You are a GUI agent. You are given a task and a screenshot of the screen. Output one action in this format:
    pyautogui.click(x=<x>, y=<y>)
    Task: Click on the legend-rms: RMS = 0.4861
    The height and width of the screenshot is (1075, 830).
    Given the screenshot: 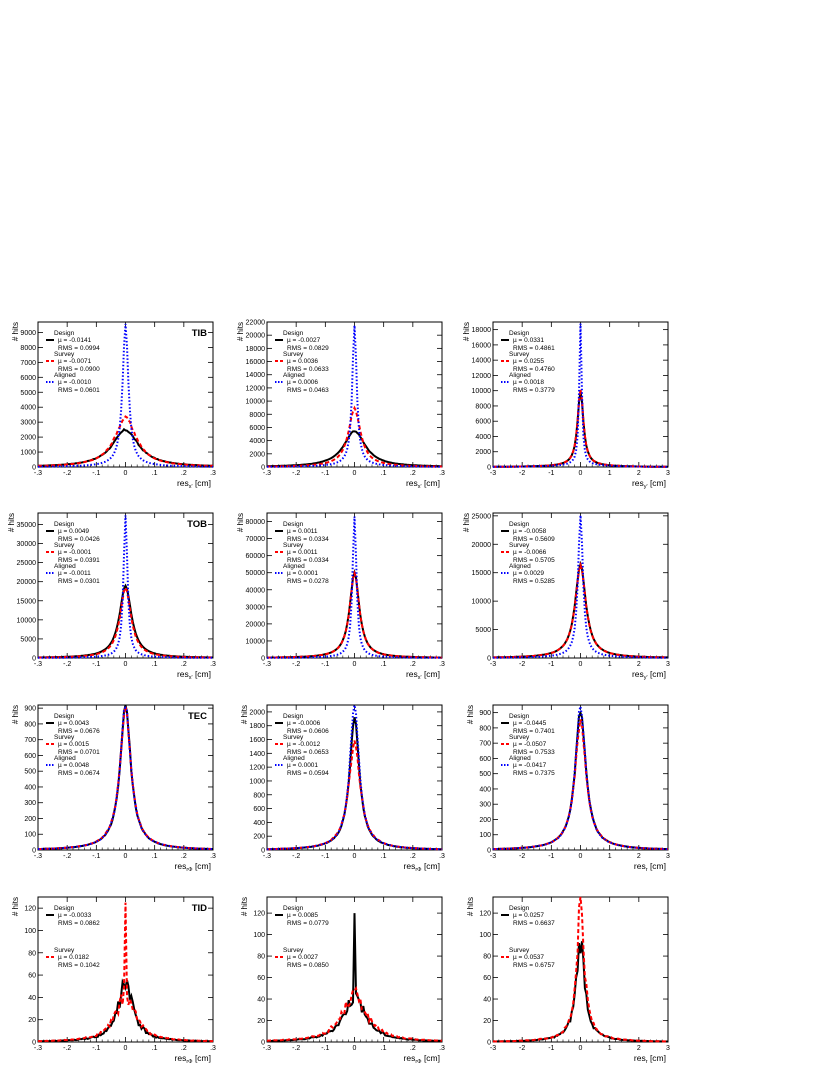 What is the action you would take?
    pyautogui.click(x=534, y=348)
    